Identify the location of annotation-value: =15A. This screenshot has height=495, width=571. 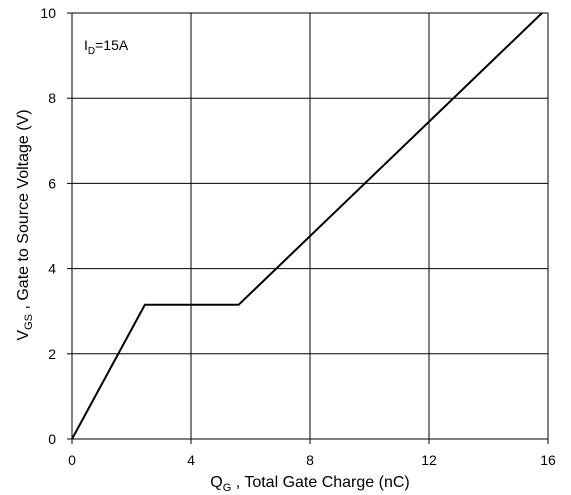
(112, 45).